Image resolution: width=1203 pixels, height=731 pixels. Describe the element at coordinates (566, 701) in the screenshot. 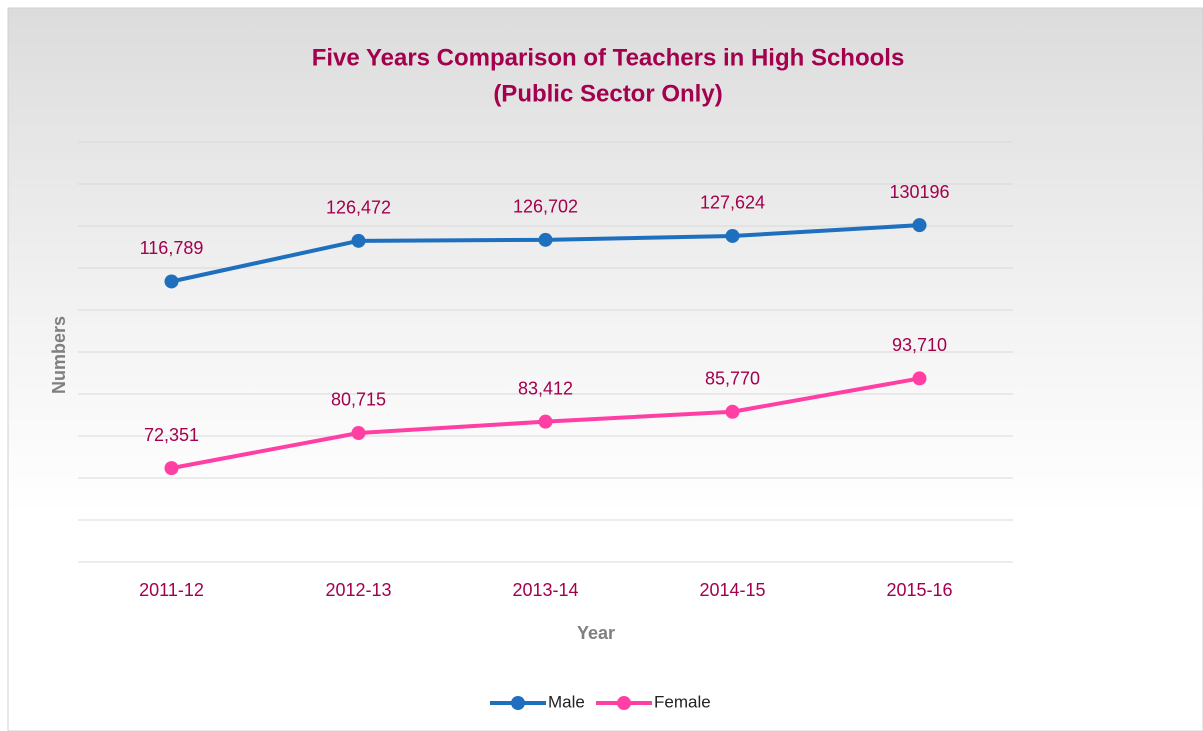

I see `legend-label: Male` at that location.